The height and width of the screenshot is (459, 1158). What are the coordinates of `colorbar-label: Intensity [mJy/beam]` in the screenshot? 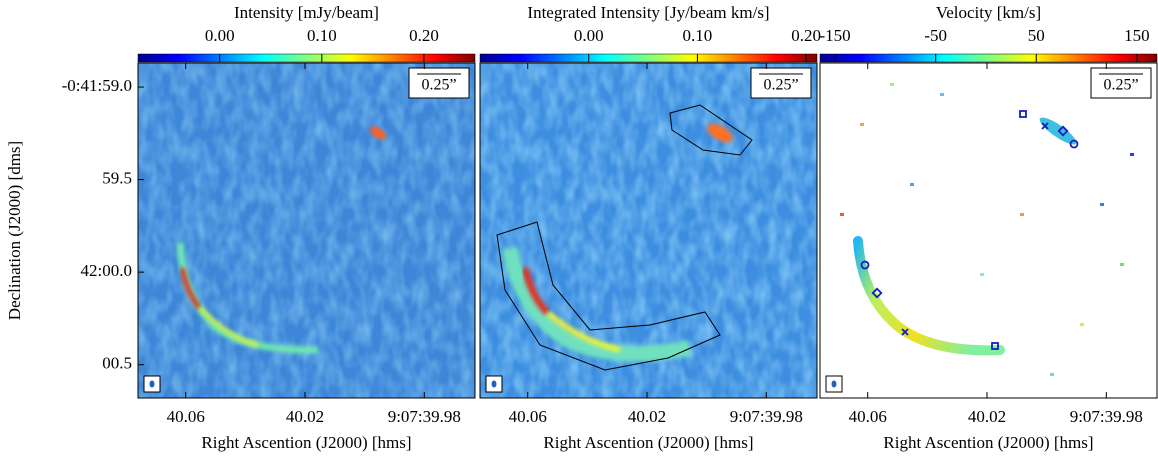 It's located at (306, 12).